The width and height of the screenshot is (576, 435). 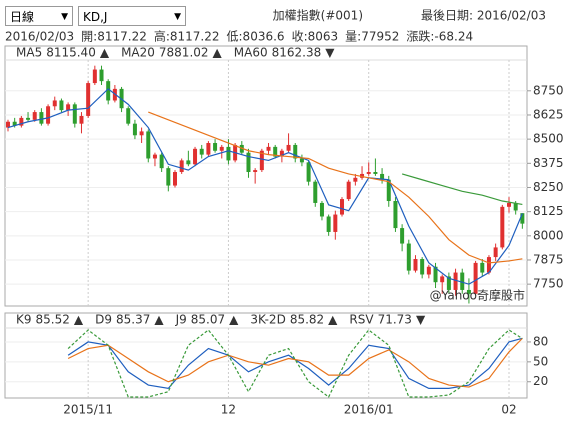 I want to click on y-tick-label: 8000, so click(x=548, y=235).